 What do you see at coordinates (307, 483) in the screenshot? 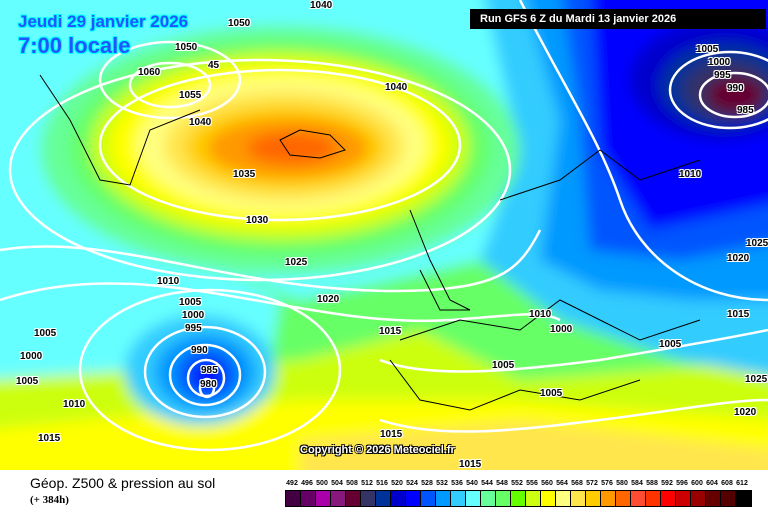
I see `scale-label: 496` at bounding box center [307, 483].